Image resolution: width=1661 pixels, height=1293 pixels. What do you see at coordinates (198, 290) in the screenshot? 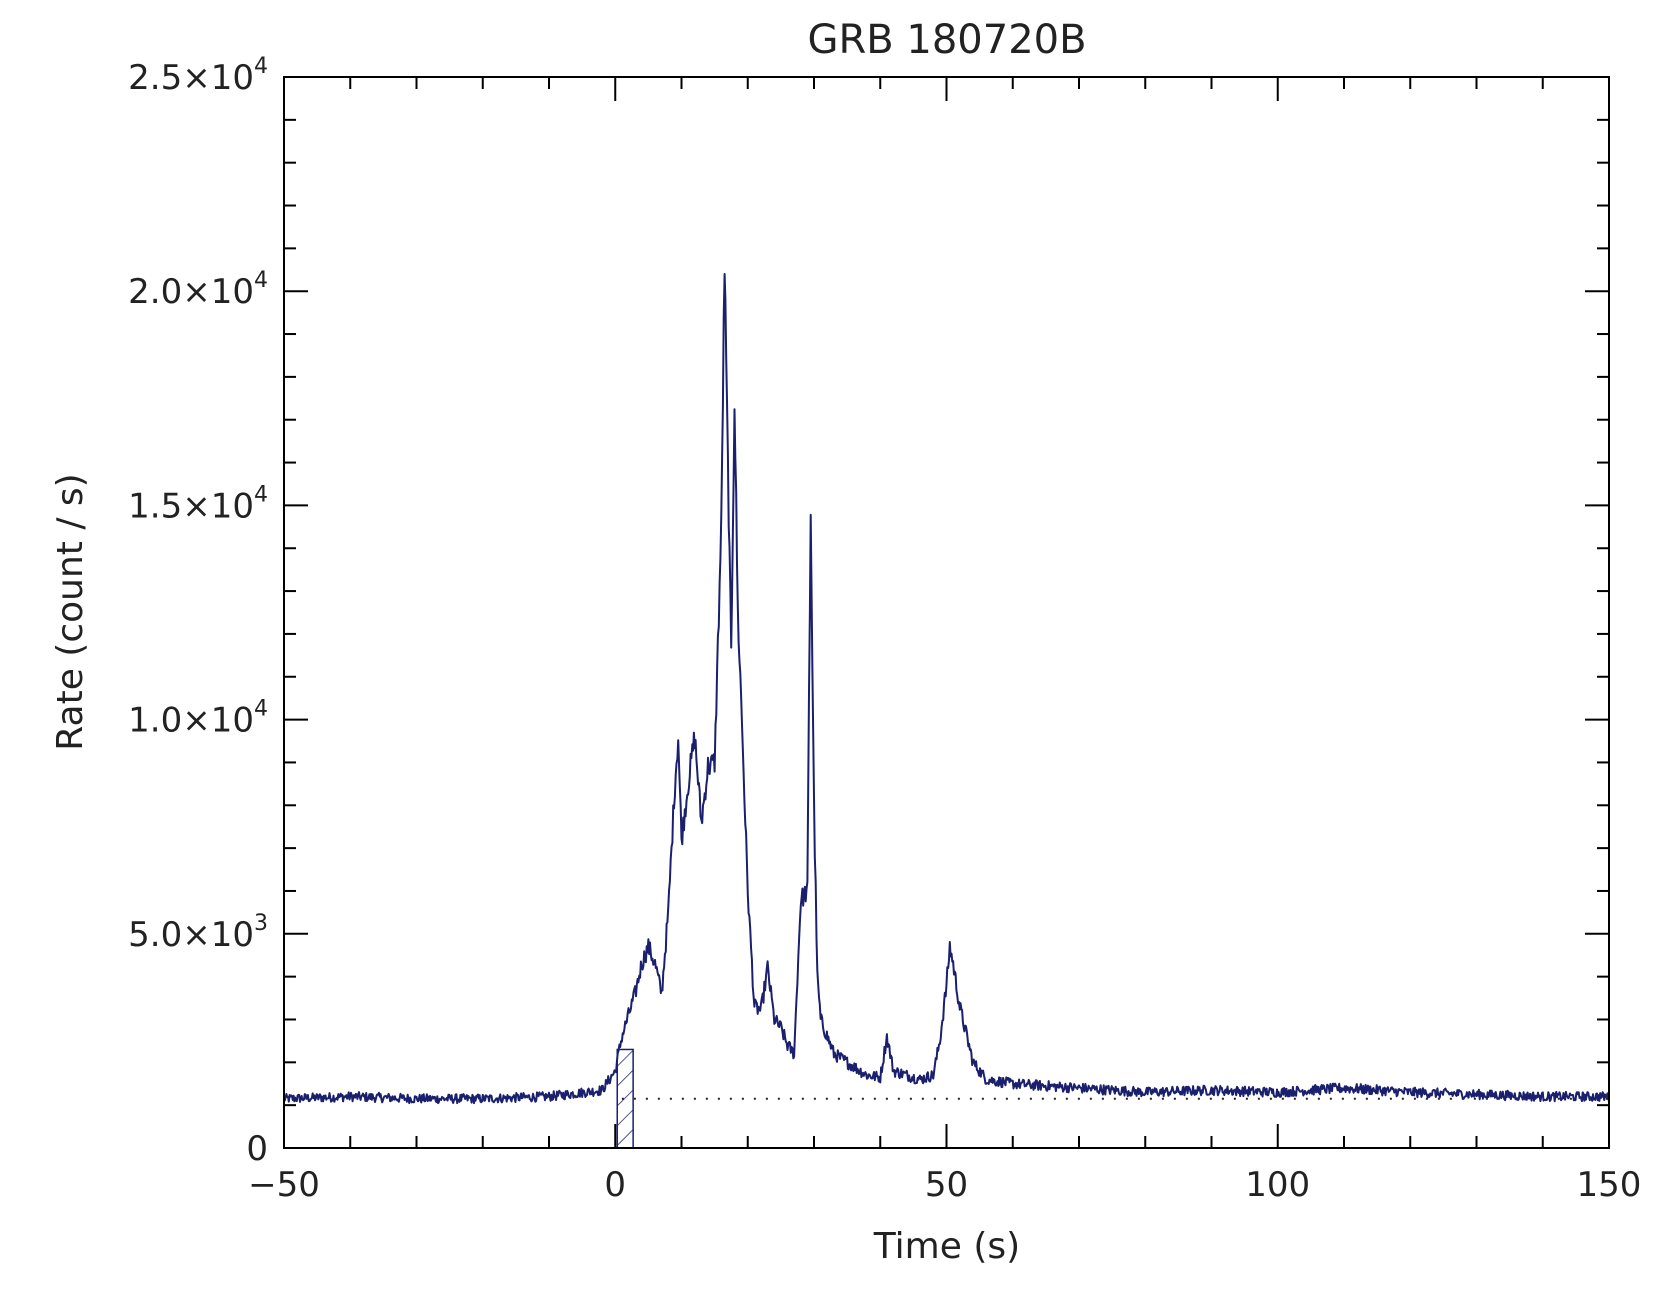
I see `y-tick-label: 2.0×10⁴` at bounding box center [198, 290].